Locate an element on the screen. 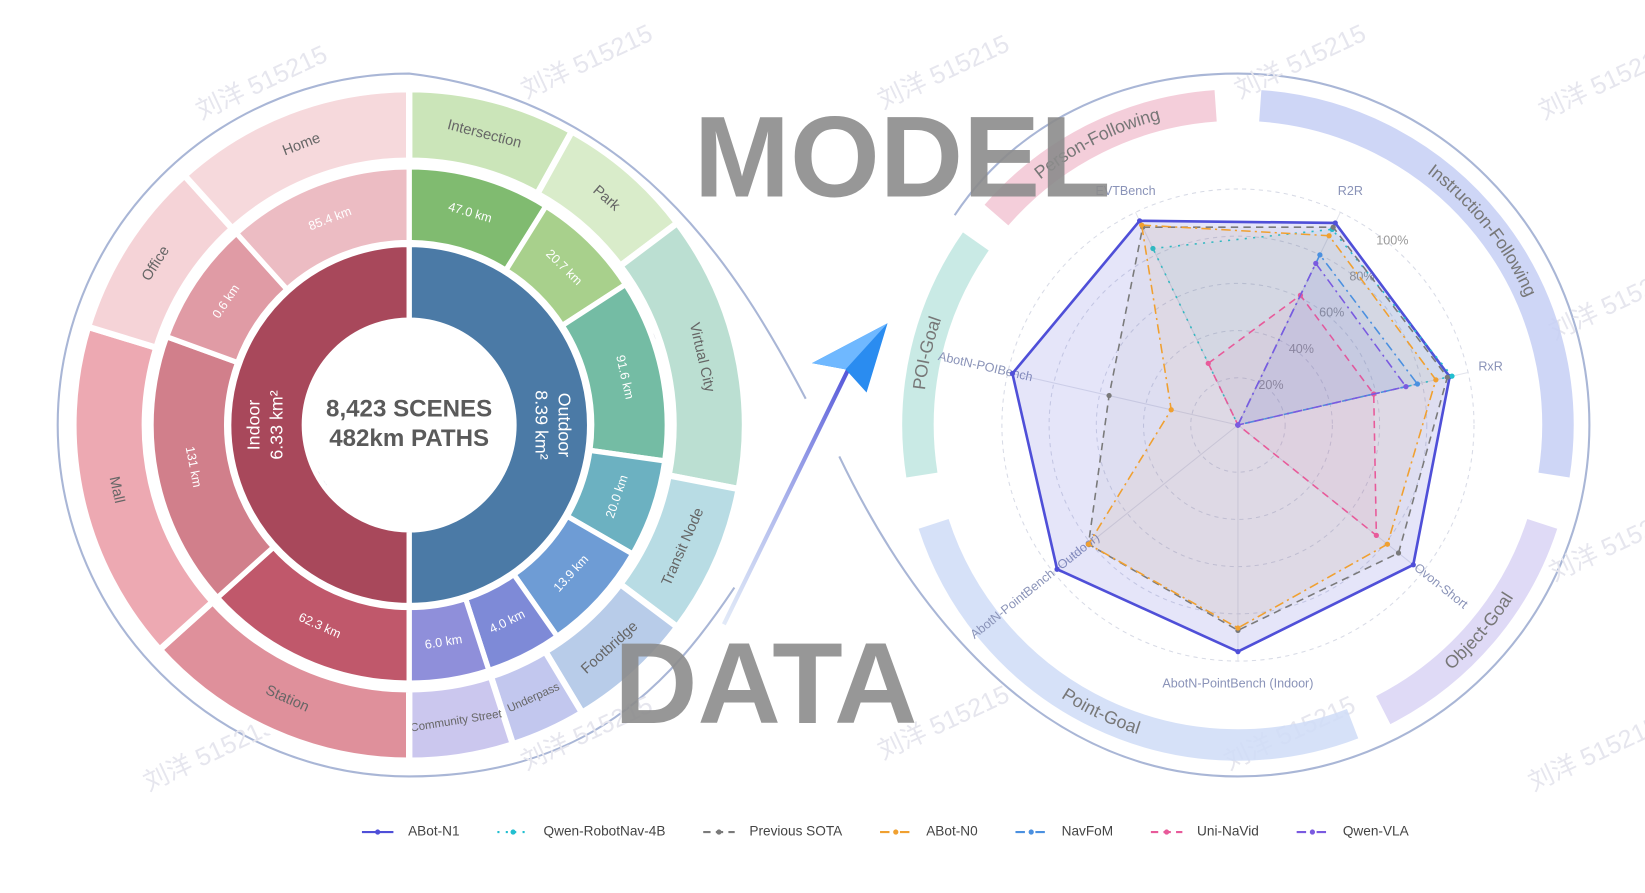 This screenshot has height=893, width=1645. scene-segment is located at coordinates (296, 159).